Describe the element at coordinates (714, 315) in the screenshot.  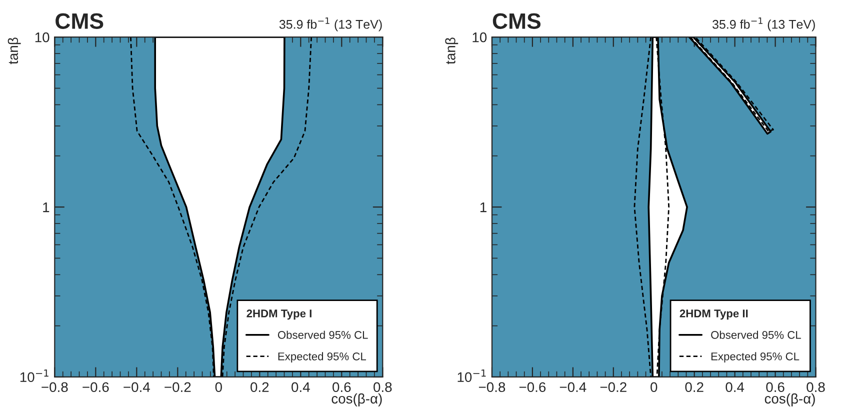
I see `legend-title: 2HDM Type II` at that location.